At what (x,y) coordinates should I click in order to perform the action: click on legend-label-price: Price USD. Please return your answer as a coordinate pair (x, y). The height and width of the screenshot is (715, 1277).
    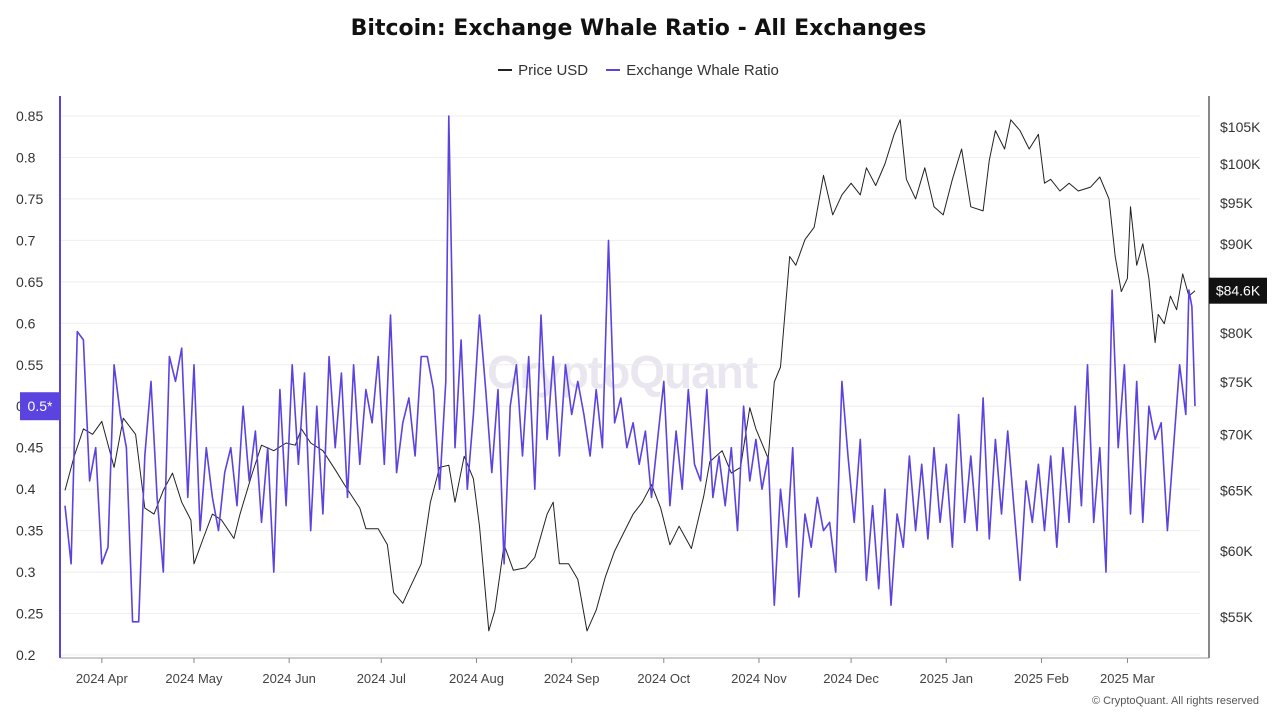
    Looking at the image, I should click on (553, 70).